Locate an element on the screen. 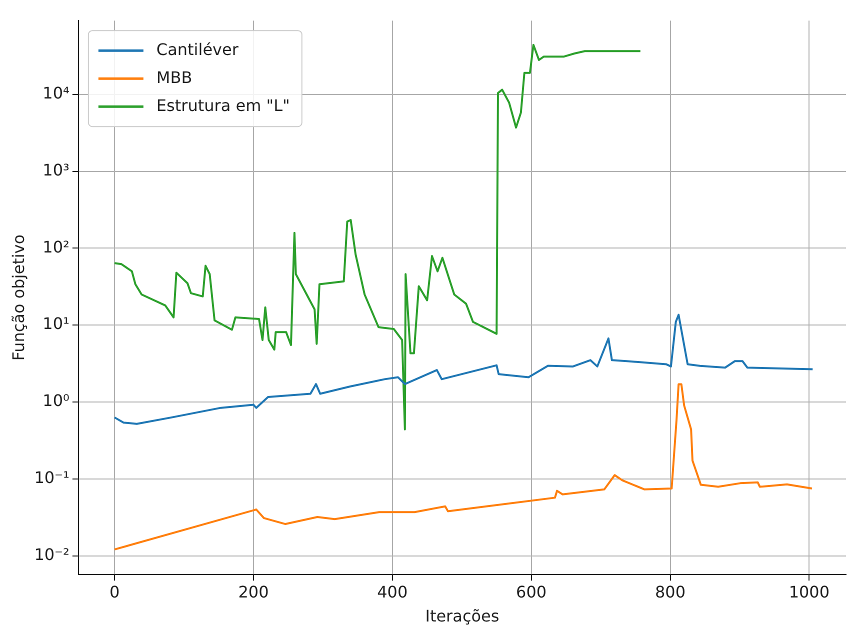 This screenshot has width=858, height=637. legend-label: MBB is located at coordinates (174, 77).